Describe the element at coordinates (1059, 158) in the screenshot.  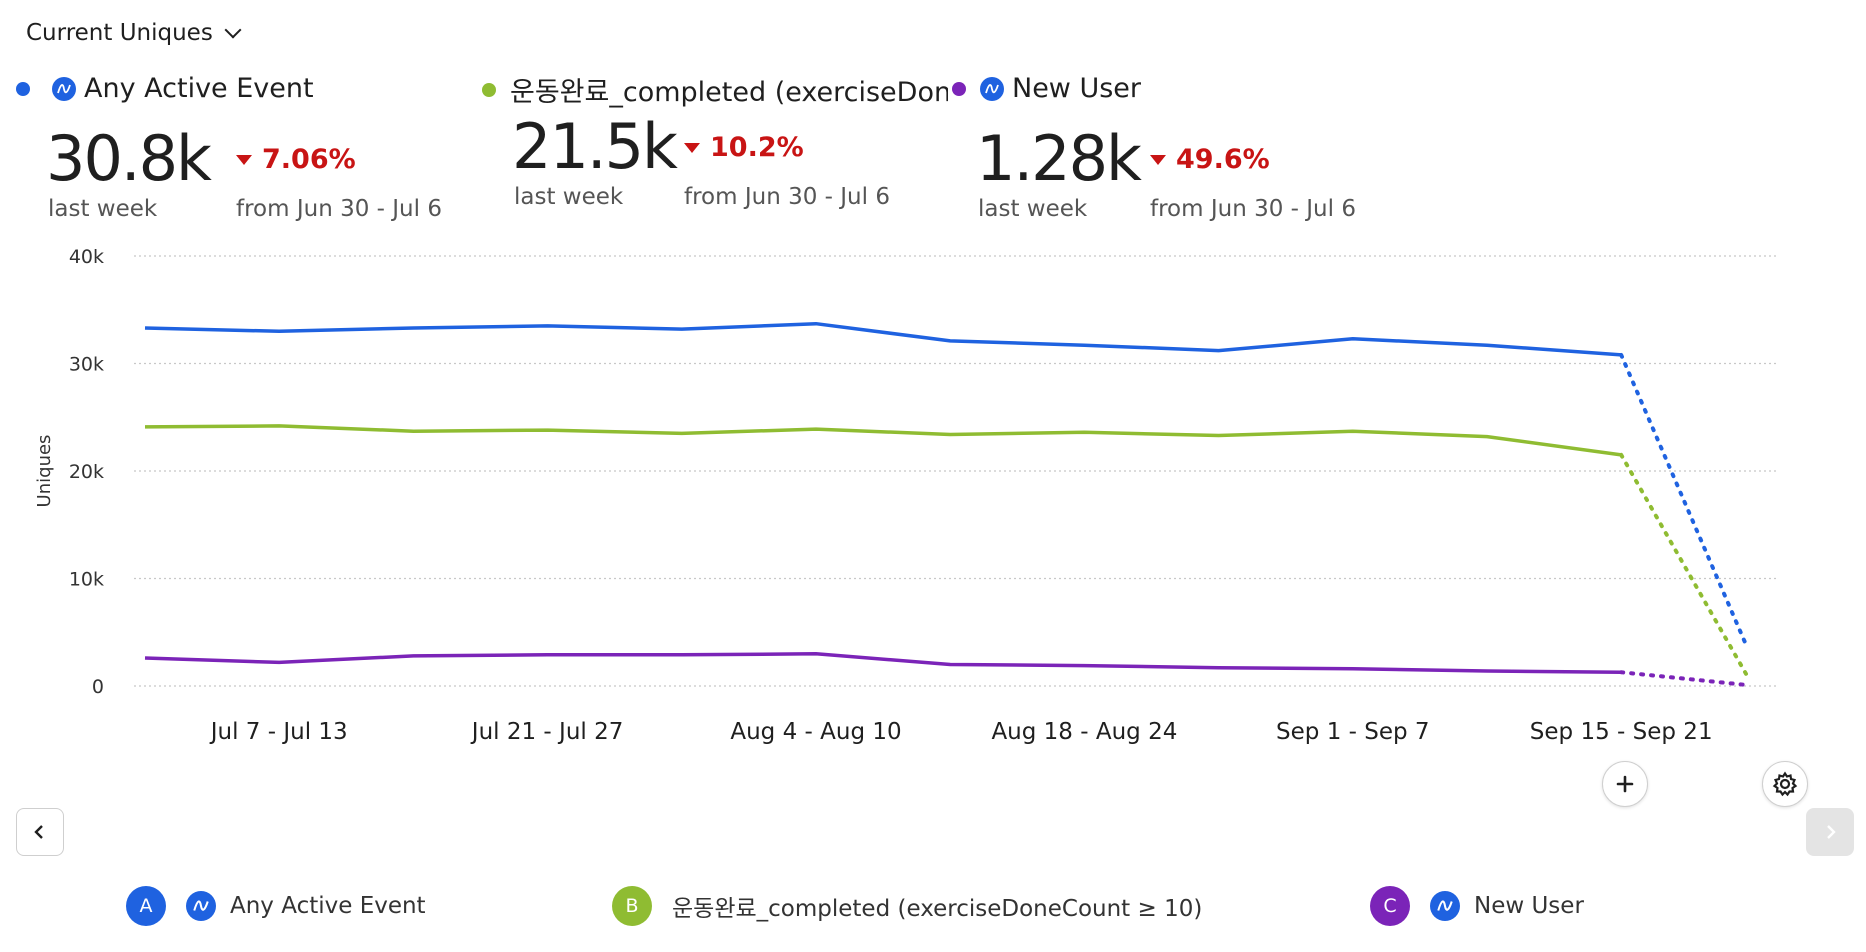
I see `event-value-c: 1.28k` at that location.